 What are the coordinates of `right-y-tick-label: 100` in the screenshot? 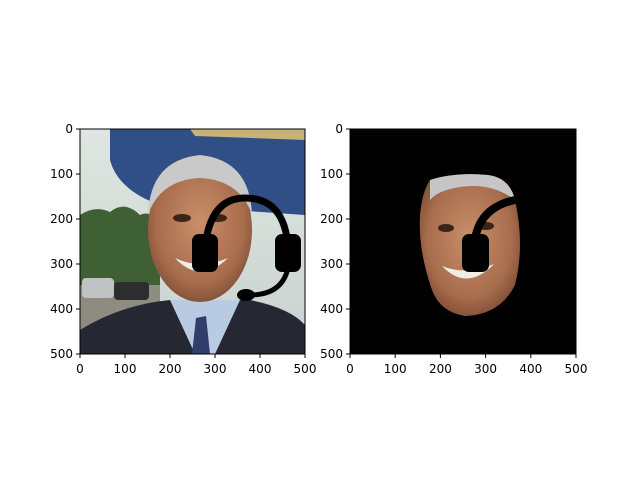 It's located at (331, 174).